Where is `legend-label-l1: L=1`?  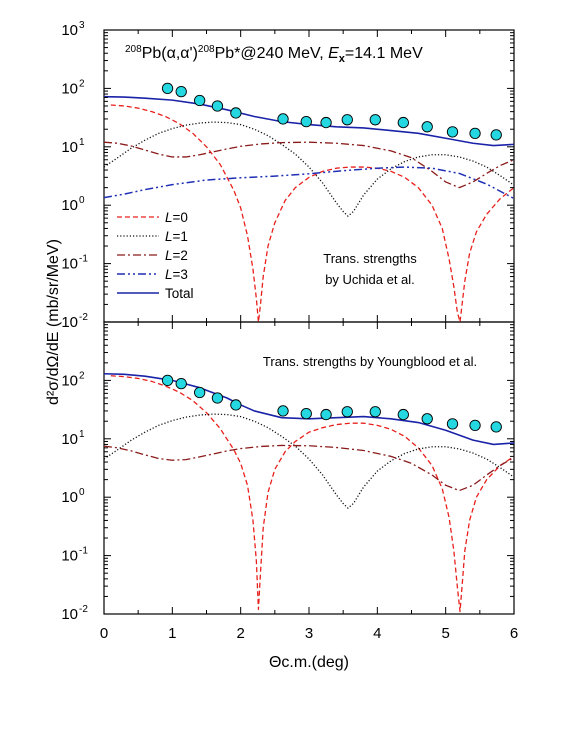
legend-label-l1: L=1 is located at coordinates (176, 236).